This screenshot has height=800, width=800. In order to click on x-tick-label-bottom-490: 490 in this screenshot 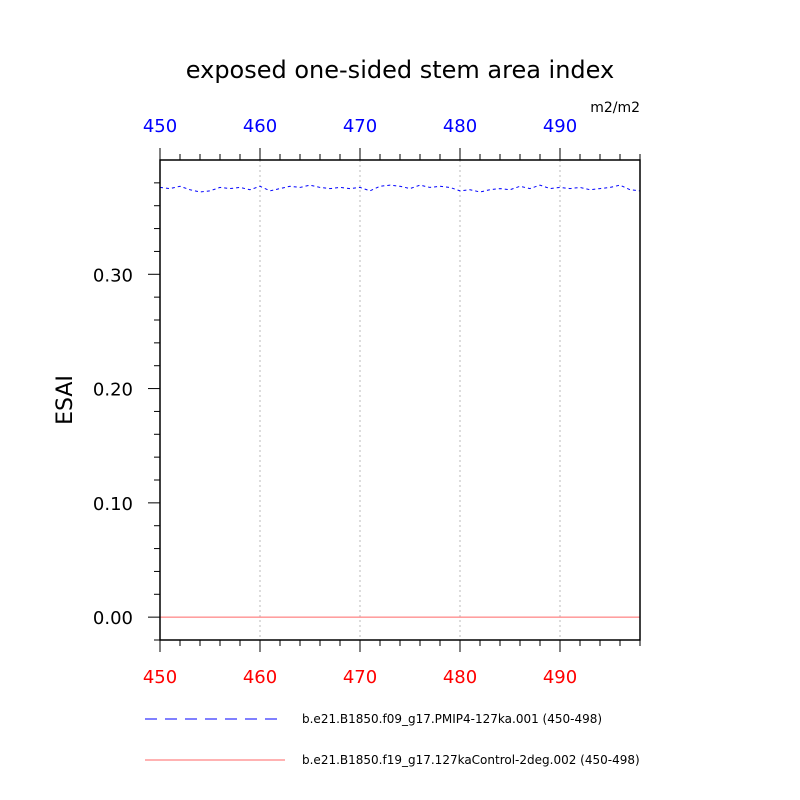, I will do `click(560, 677)`.